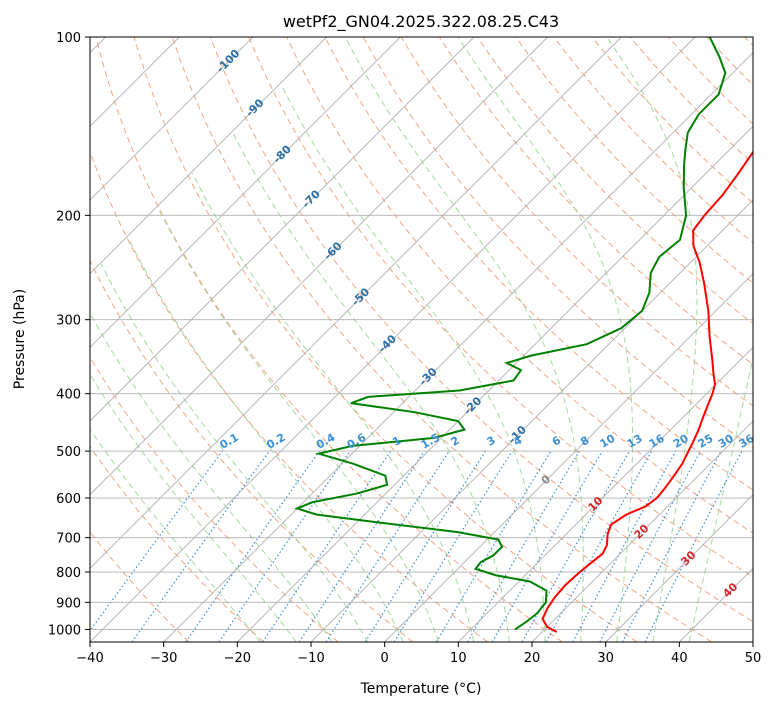  I want to click on y-tick-label: 200, so click(68, 216).